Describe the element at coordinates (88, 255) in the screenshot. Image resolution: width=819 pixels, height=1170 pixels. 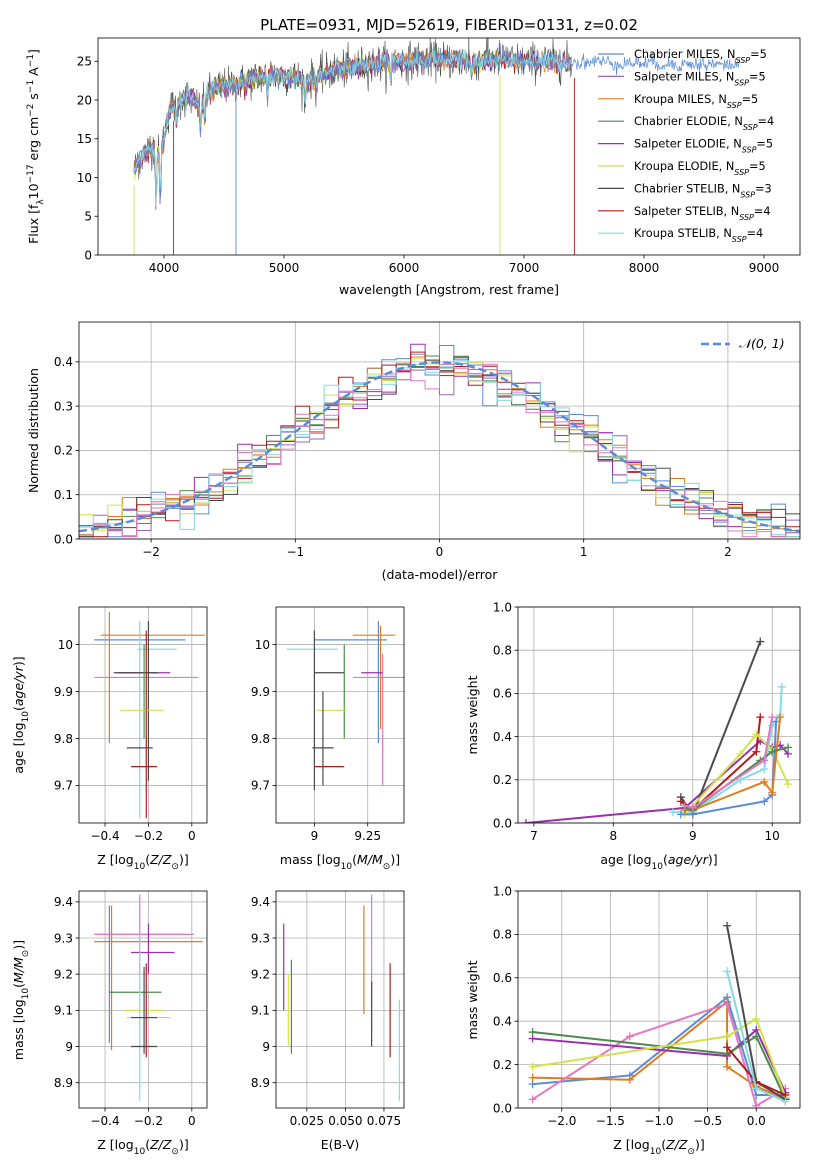
I see `y-tick-label: 0` at that location.